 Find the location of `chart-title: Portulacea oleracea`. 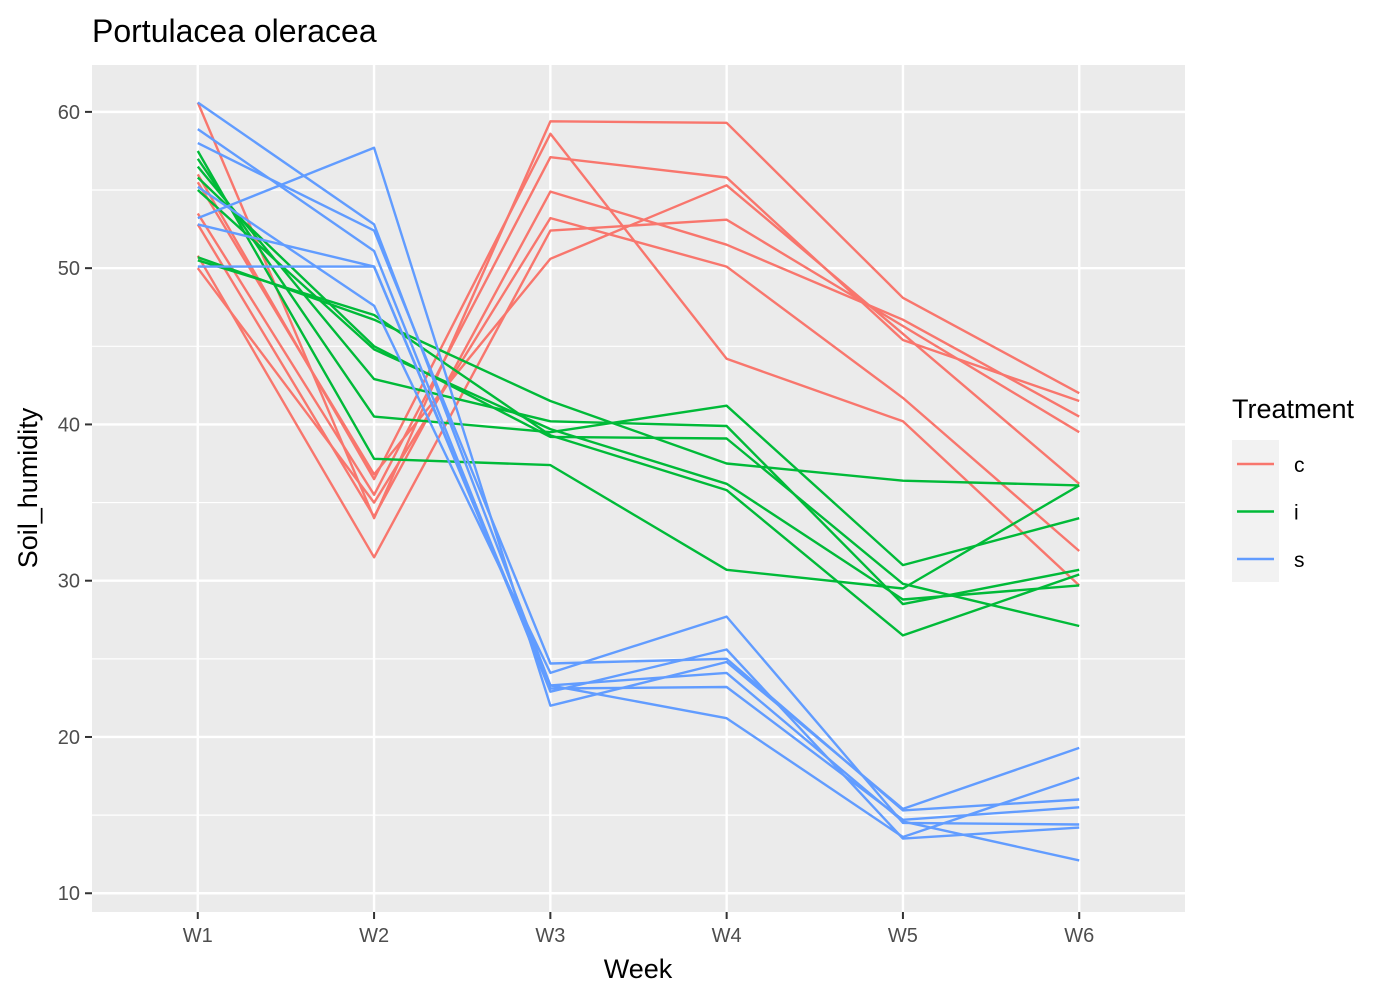

chart-title: Portulacea oleracea is located at coordinates (234, 31).